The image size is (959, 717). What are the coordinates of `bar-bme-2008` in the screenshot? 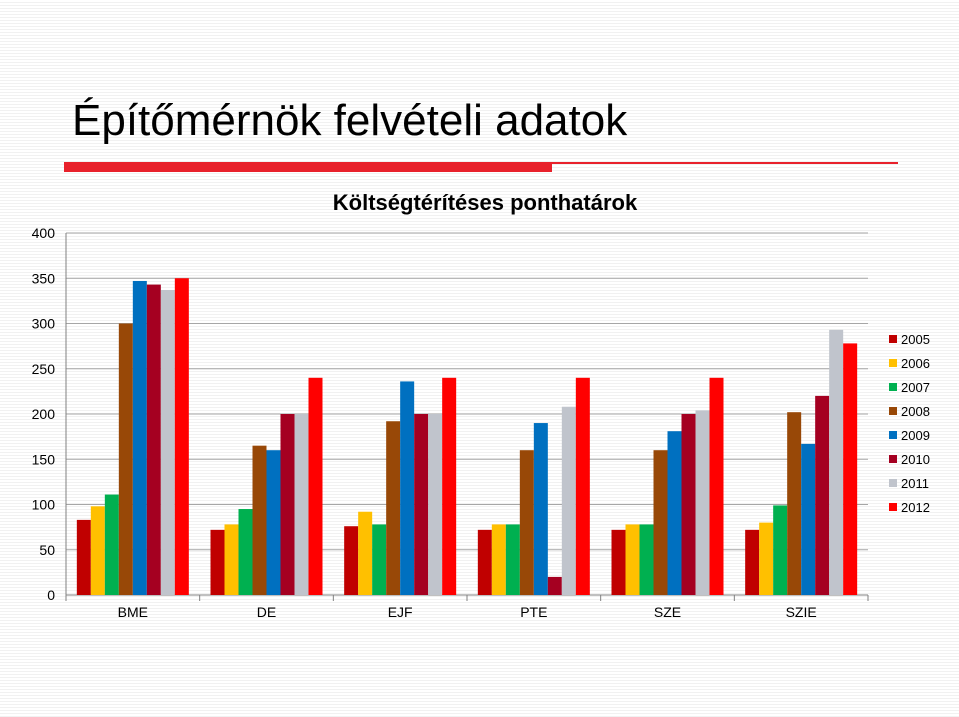 It's located at (125, 459).